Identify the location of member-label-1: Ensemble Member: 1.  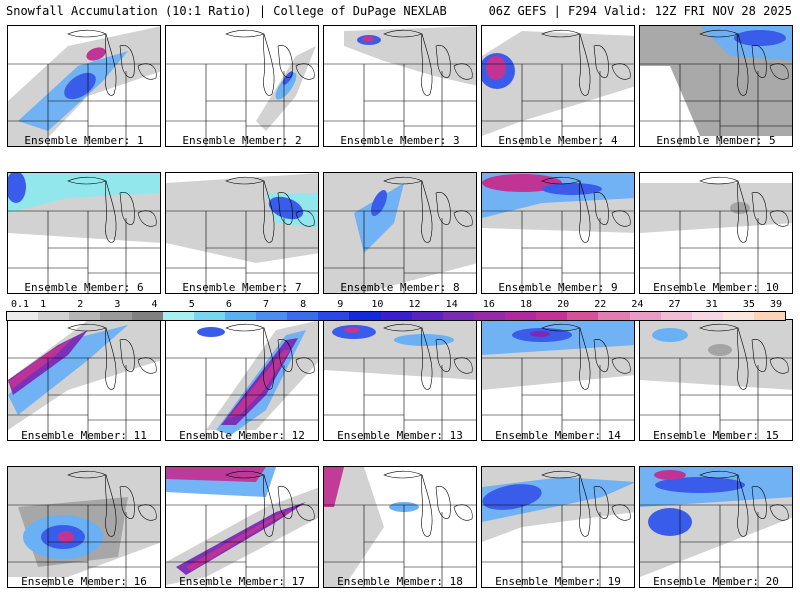
(84, 140).